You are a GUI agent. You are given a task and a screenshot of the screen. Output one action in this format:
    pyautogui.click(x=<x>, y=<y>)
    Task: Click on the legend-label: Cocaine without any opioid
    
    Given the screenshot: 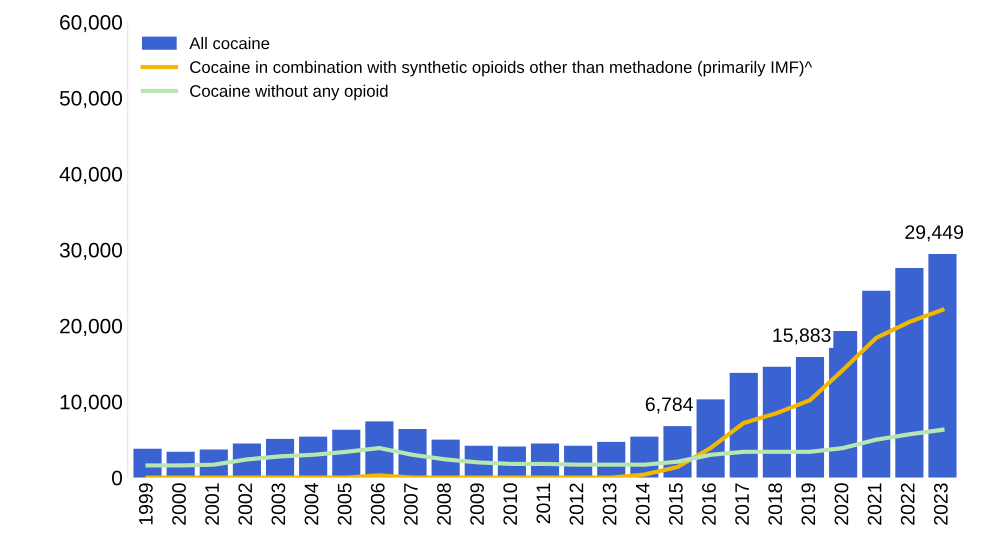 What is the action you would take?
    pyautogui.click(x=289, y=92)
    